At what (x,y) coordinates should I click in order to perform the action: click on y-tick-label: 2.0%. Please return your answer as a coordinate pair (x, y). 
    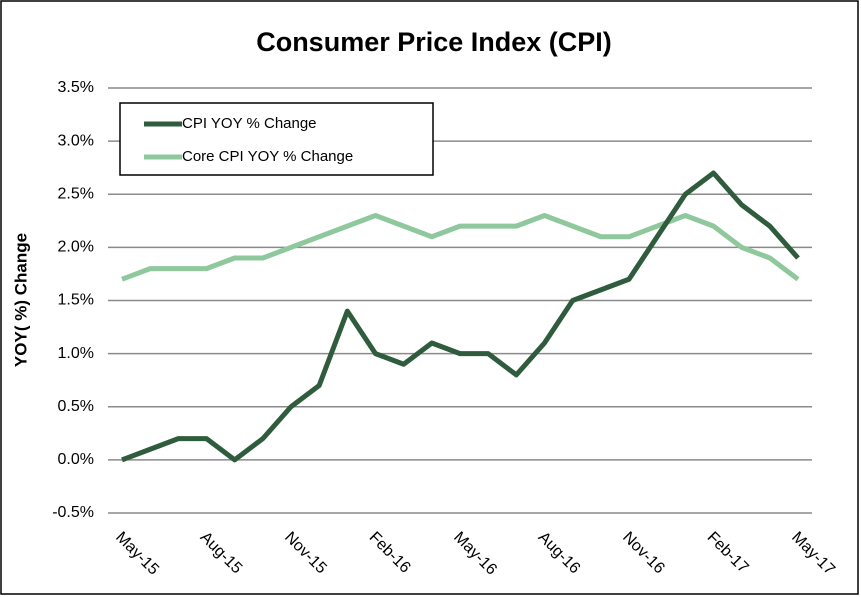
    Looking at the image, I should click on (76, 247).